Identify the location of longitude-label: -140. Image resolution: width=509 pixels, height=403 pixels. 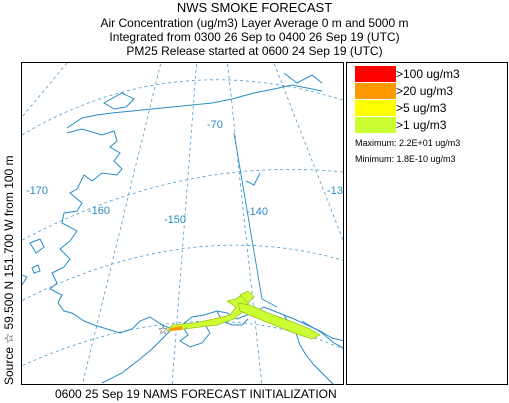
(257, 212).